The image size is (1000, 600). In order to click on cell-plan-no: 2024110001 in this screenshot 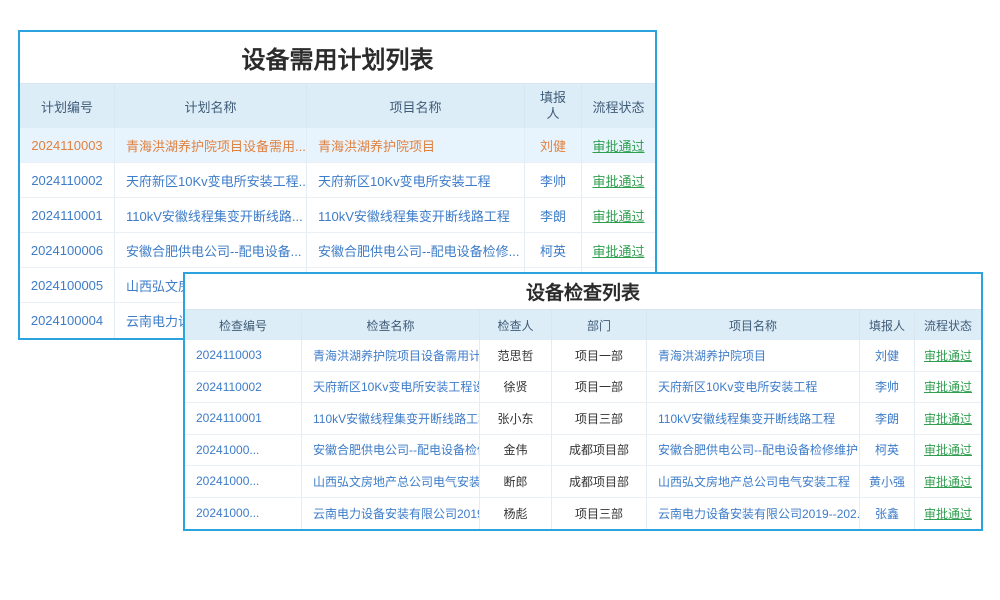, I will do `click(67, 215)`.